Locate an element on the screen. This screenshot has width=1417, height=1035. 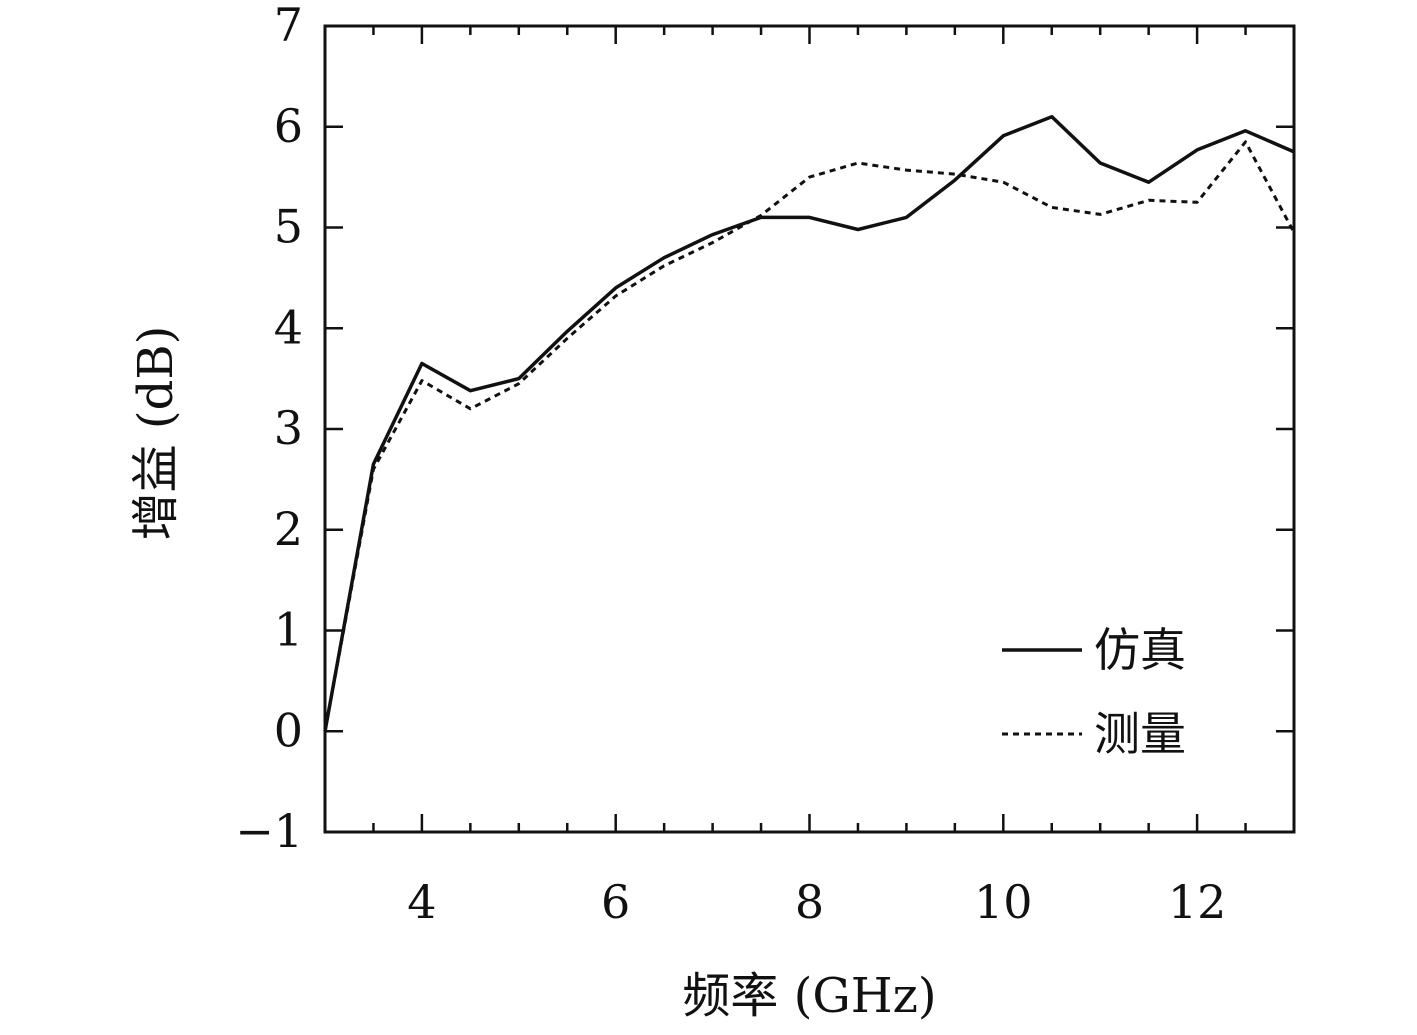
legend-label: 测量 is located at coordinates (1140, 734).